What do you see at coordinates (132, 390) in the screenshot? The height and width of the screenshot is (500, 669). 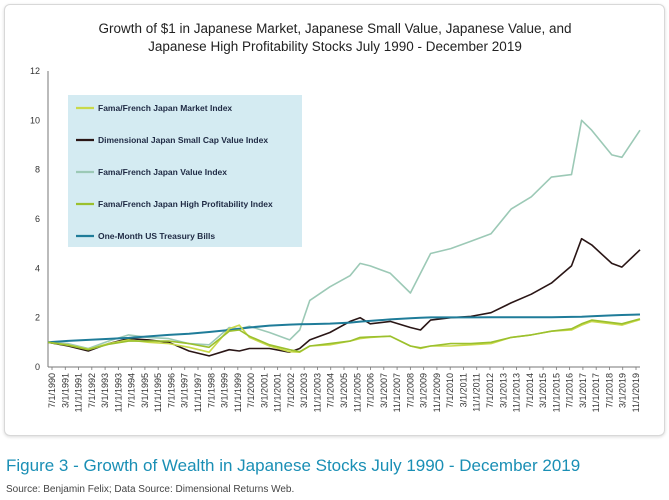 I see `x-tick-label: 7/1/1994` at bounding box center [132, 390].